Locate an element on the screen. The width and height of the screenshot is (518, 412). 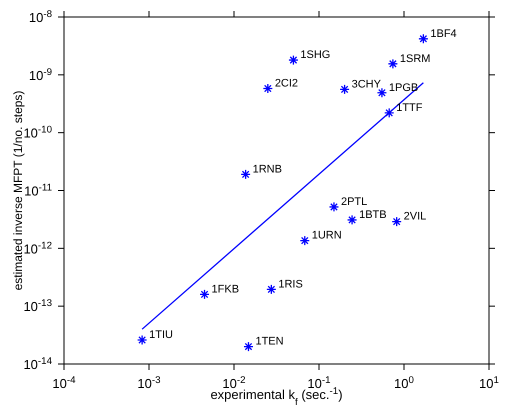
annotation: 3CHY is located at coordinates (367, 84).